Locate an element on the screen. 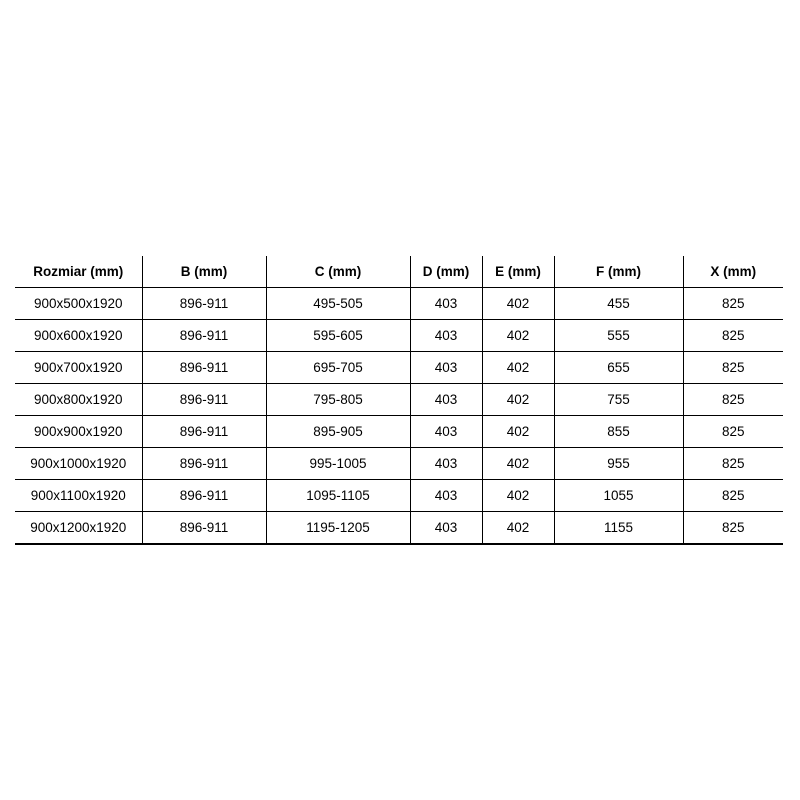 This screenshot has height=800, width=800. table-row: 900x800x1920 896-911 795-805 403 402 755 825 is located at coordinates (399, 399).